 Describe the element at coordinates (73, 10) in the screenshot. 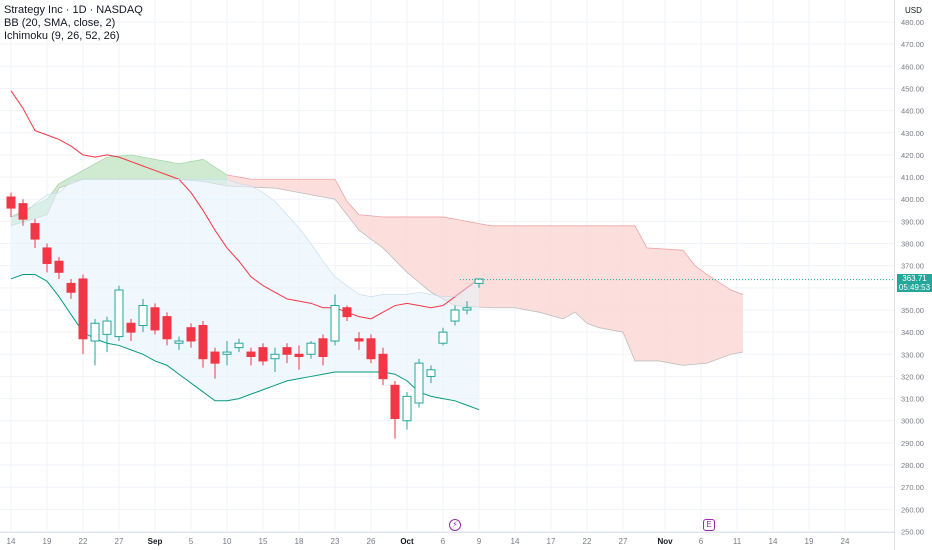

I see `symbol-title: Strategy Inc · 1D · NASDAQ` at that location.